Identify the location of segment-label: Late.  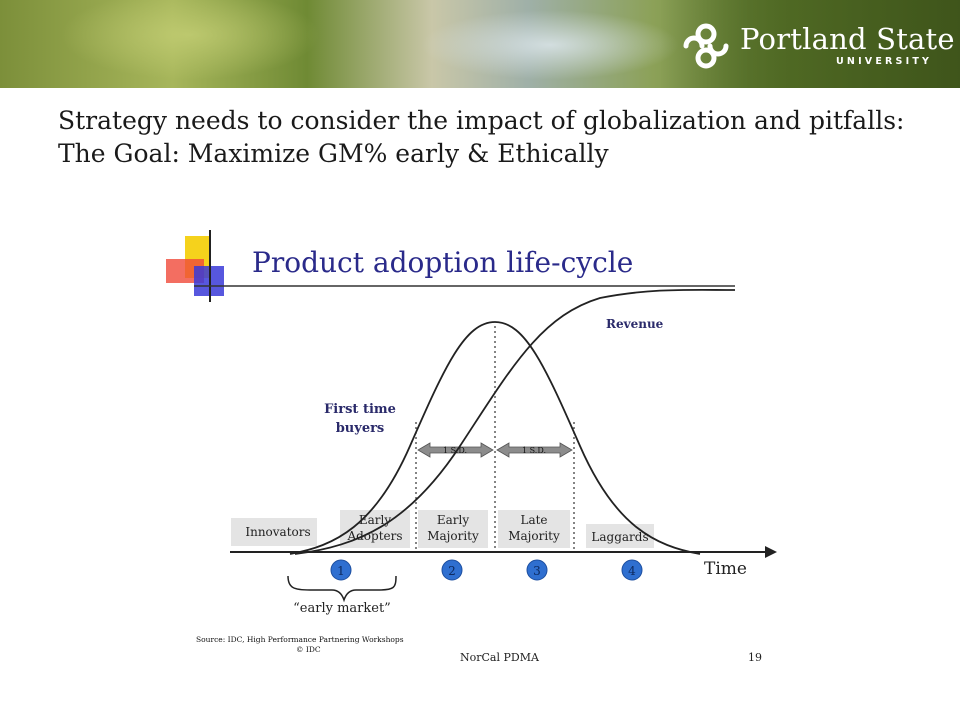
(533, 520).